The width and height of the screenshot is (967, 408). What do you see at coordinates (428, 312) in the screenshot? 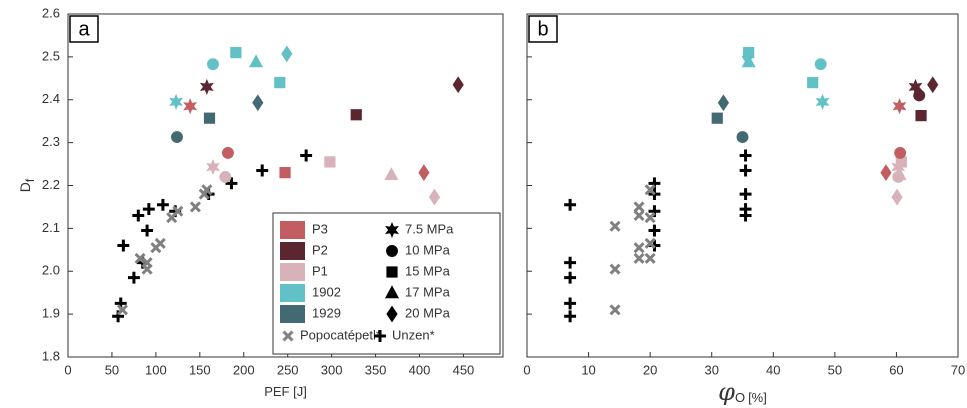
I see `legend-label: 20 MPa` at bounding box center [428, 312].